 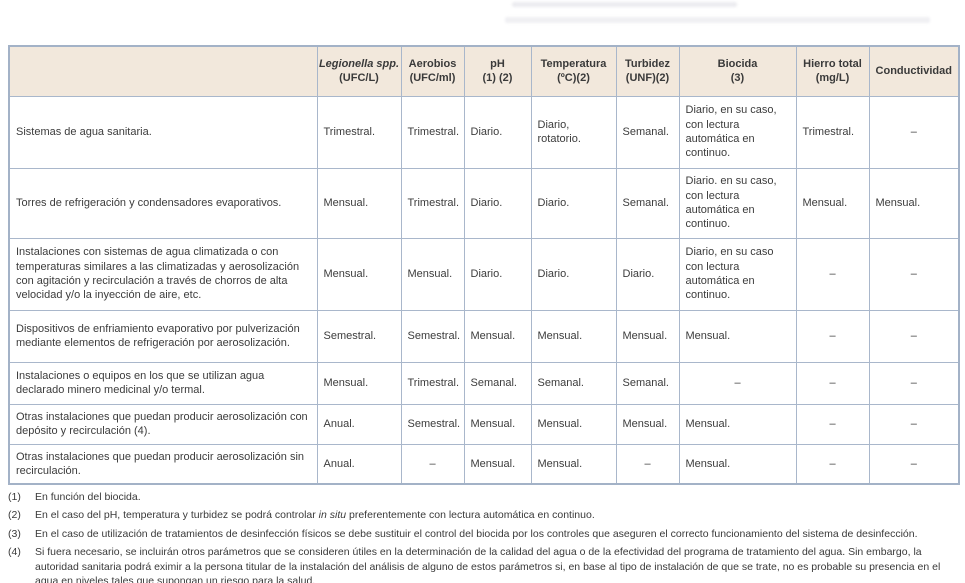 What do you see at coordinates (359, 78) in the screenshot?
I see `column-header-unit: (UFC/L)` at bounding box center [359, 78].